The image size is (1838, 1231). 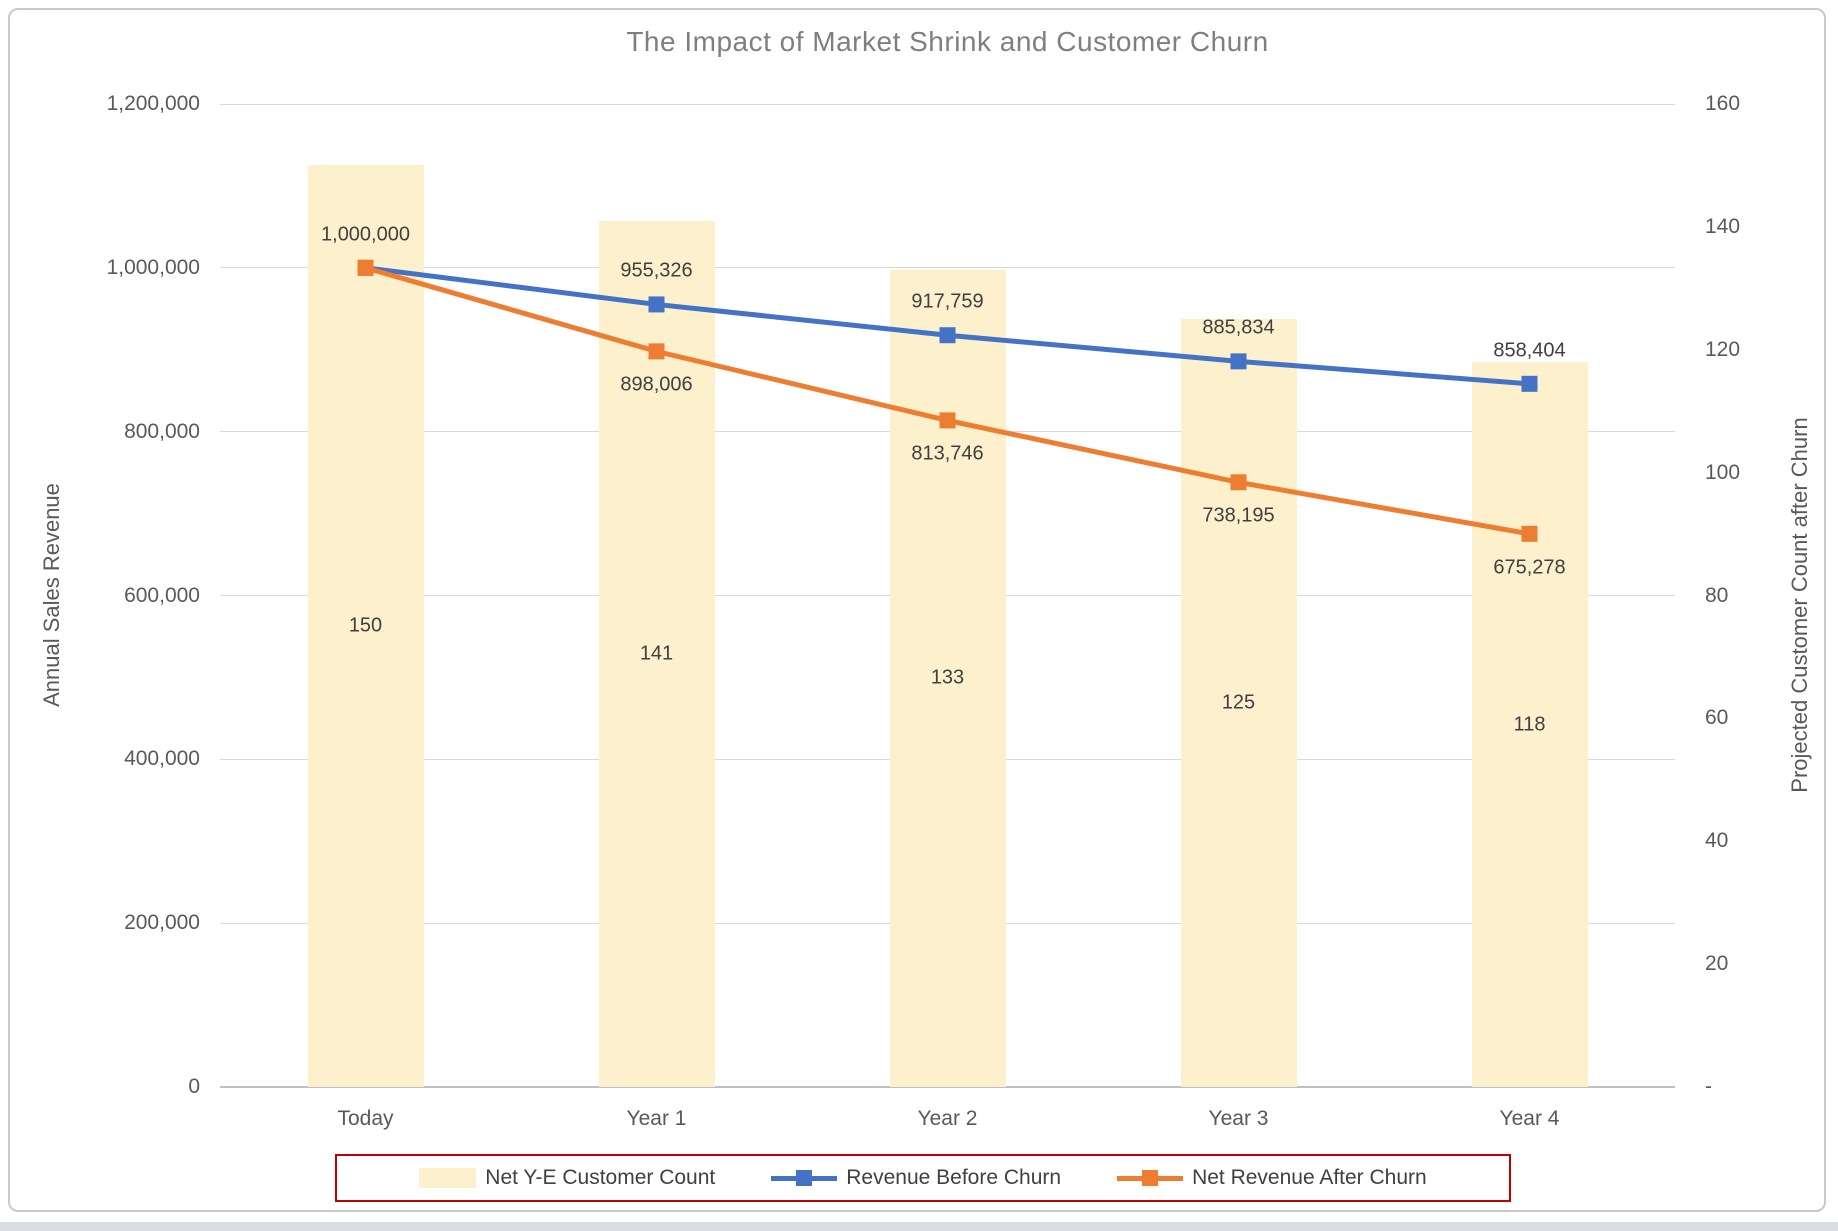 I want to click on point-data-label: 675,278, so click(x=1529, y=567).